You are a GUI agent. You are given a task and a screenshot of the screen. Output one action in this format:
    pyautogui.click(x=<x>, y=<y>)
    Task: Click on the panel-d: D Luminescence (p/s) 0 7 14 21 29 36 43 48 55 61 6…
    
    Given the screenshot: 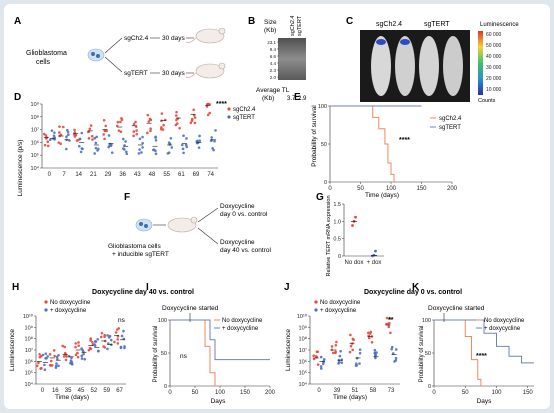 What is the action you would take?
    pyautogui.click(x=135, y=144)
    